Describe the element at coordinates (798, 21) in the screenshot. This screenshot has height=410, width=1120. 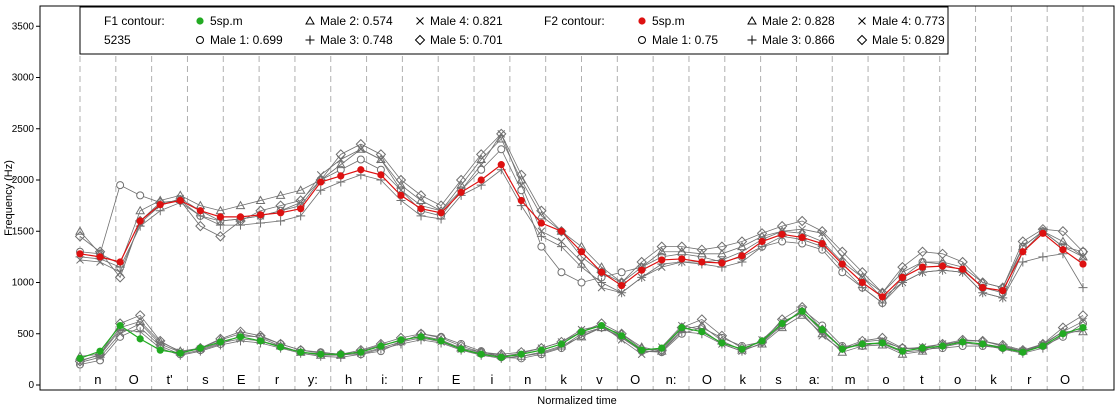
I see `legend-f2-entry-label: Male 2: 0.828` at that location.